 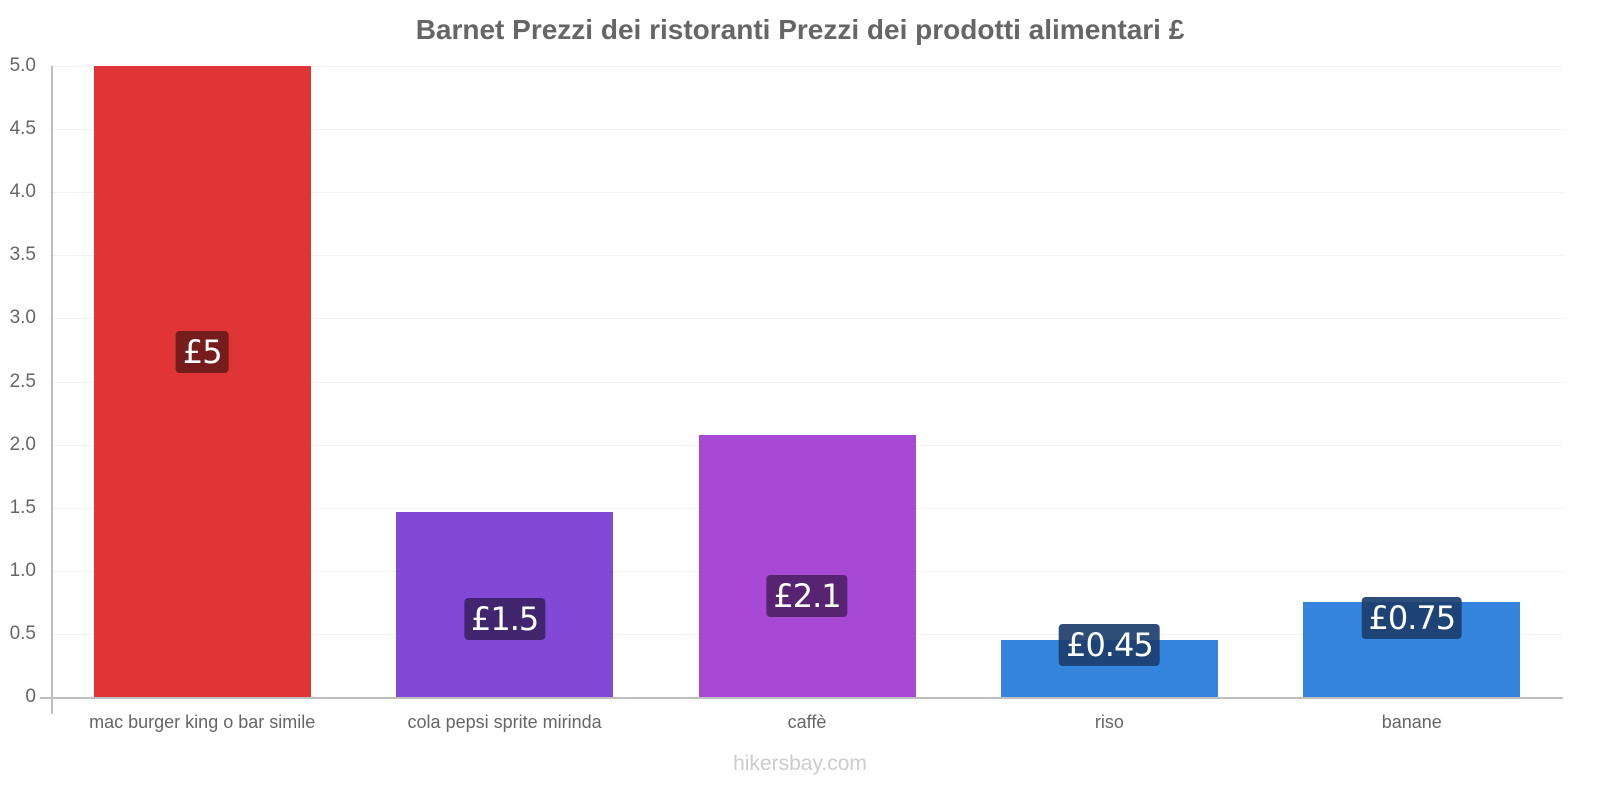 What do you see at coordinates (202, 351) in the screenshot?
I see `bar-value-label: £5` at bounding box center [202, 351].